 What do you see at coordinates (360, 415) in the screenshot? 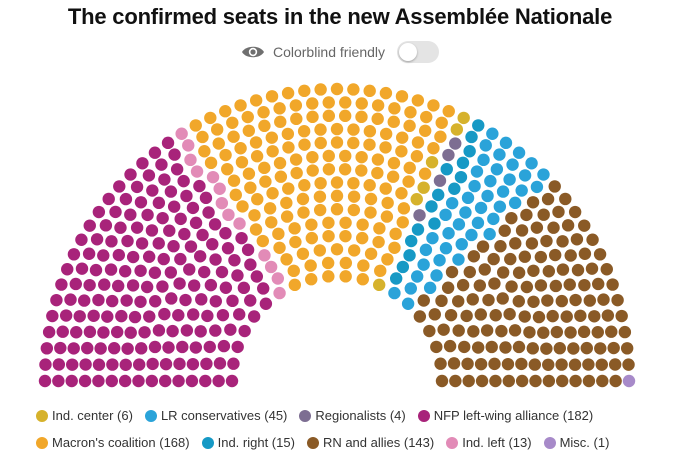
I see `legend-label: Regionalists (4)` at bounding box center [360, 415].